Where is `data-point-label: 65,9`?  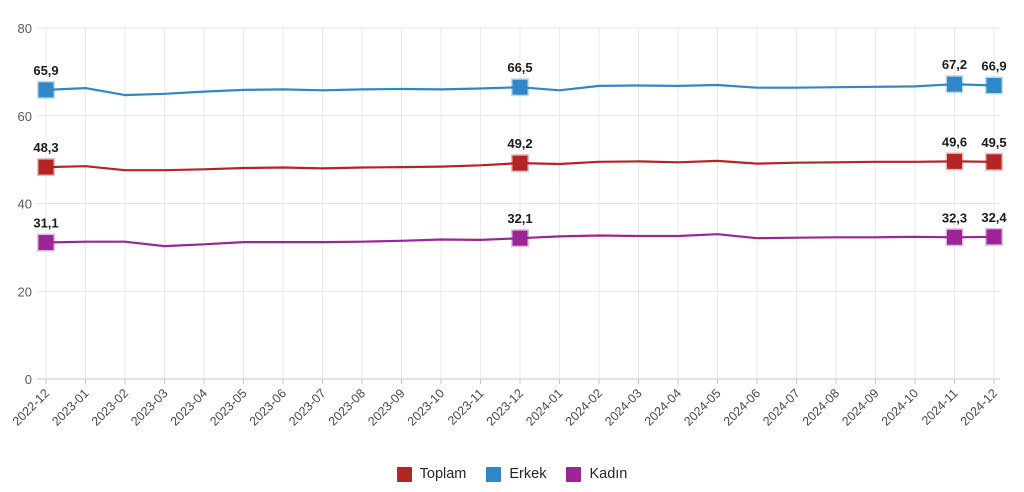
data-point-label: 65,9 is located at coordinates (45, 70).